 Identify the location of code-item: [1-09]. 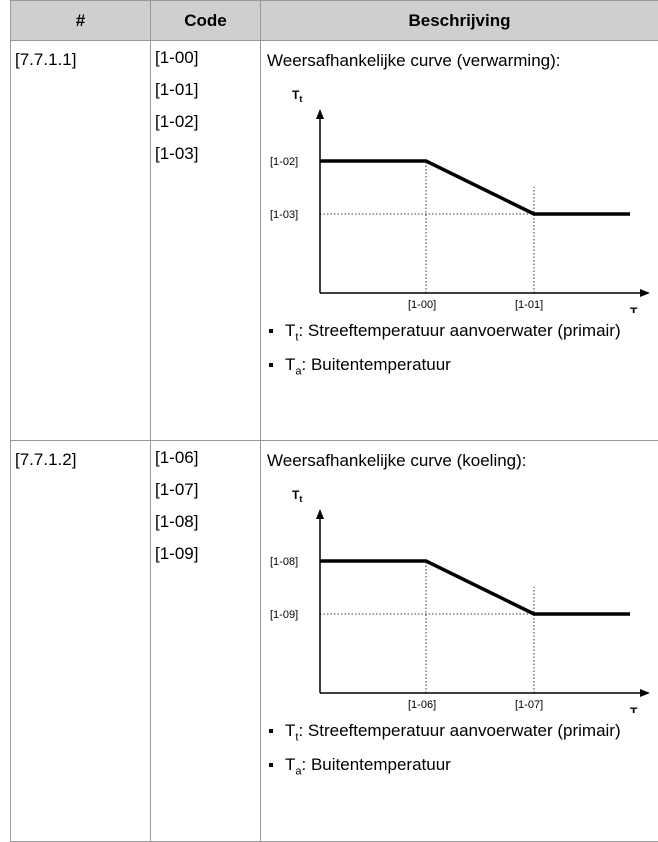
(207, 553).